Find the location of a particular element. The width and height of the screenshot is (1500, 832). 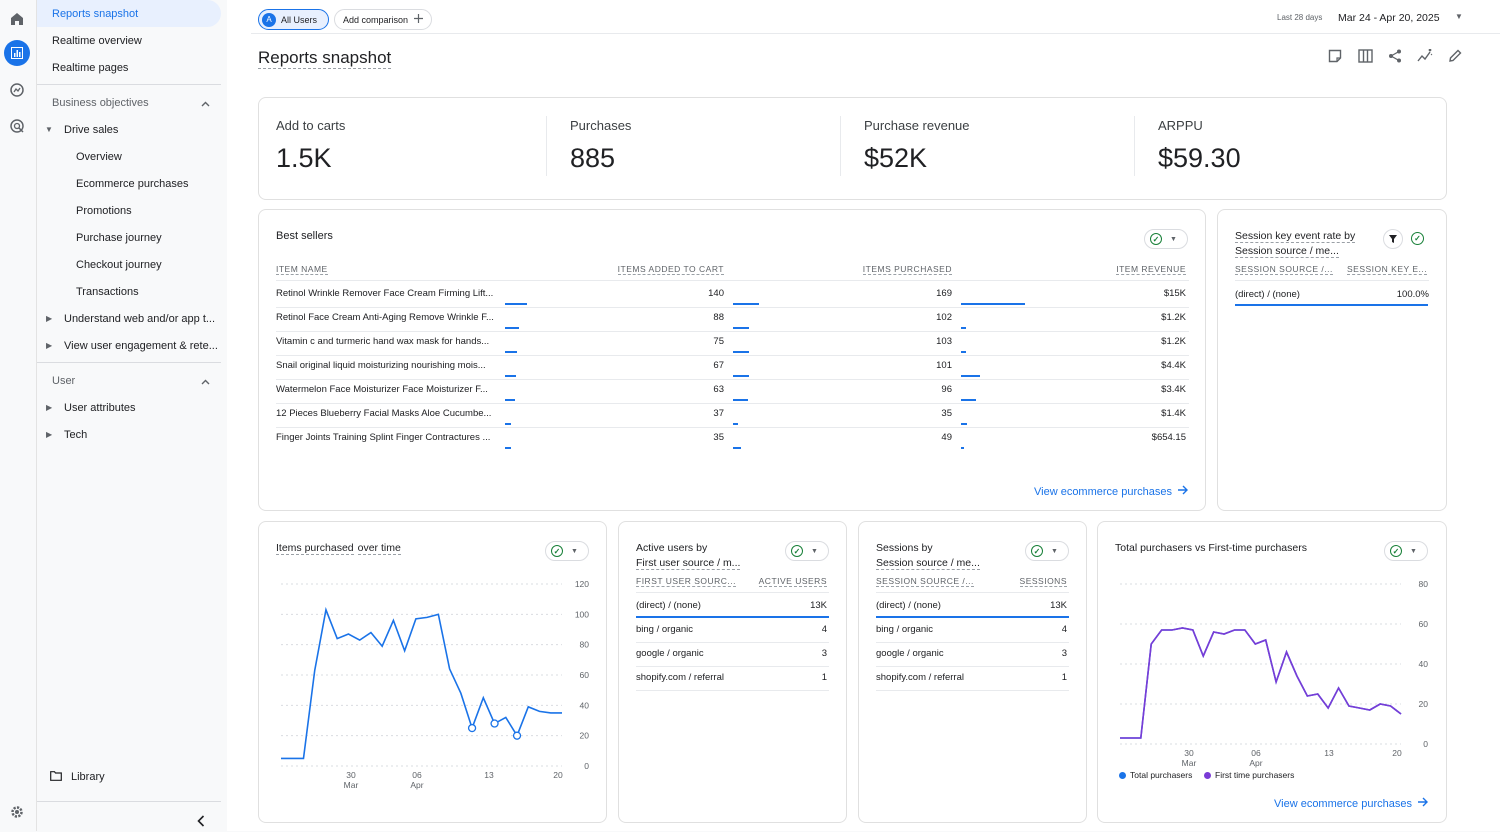

column-header: SESSIONS is located at coordinates (1043, 581).